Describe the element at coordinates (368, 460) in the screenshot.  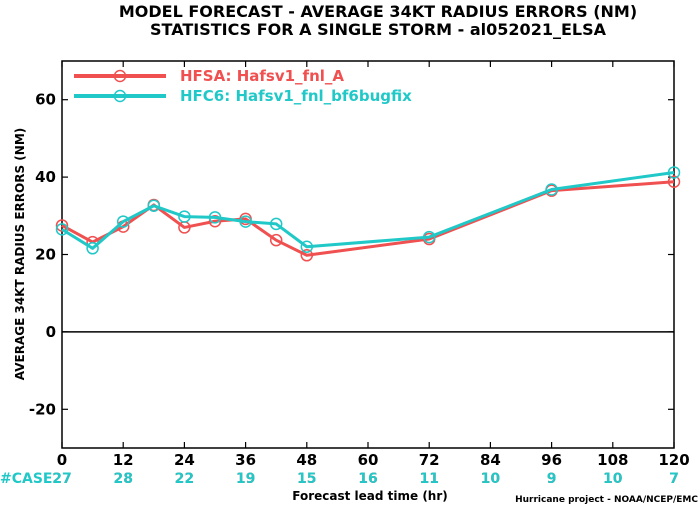
I see `x-tick-label: 60` at that location.